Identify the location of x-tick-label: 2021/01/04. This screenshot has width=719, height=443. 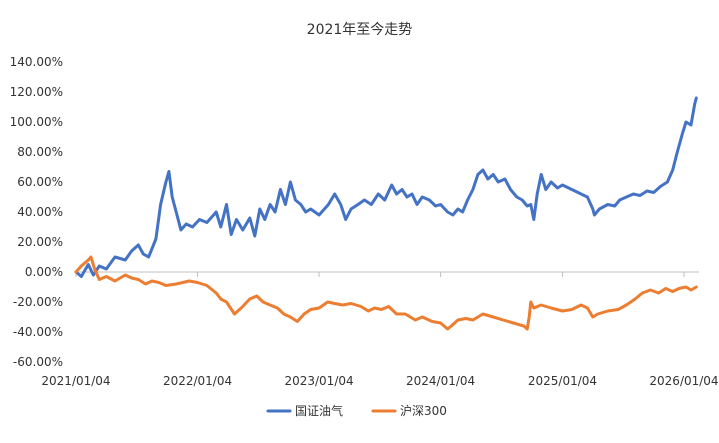
(75, 381).